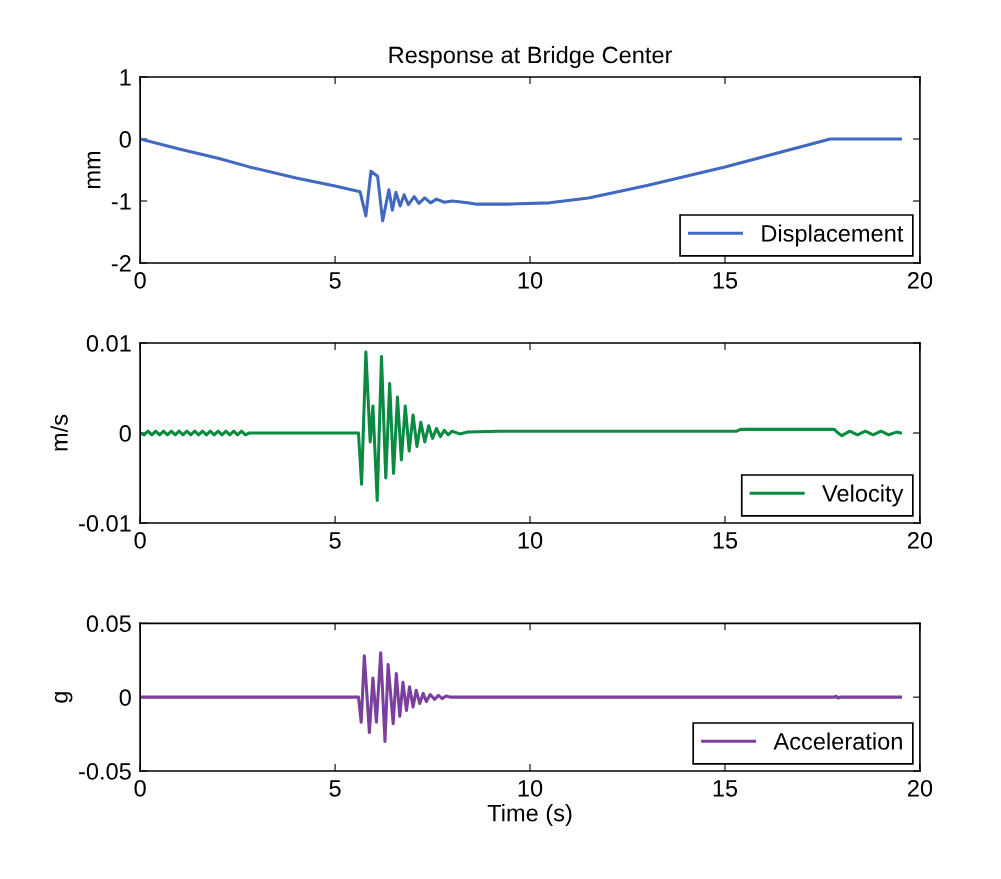 This screenshot has height=879, width=1001. I want to click on legend-label: Velocity, so click(863, 495).